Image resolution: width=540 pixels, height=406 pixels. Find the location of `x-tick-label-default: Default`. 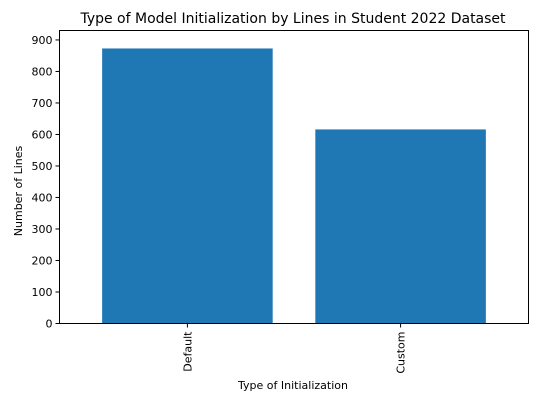

x-tick-label-default: Default is located at coordinates (187, 351).